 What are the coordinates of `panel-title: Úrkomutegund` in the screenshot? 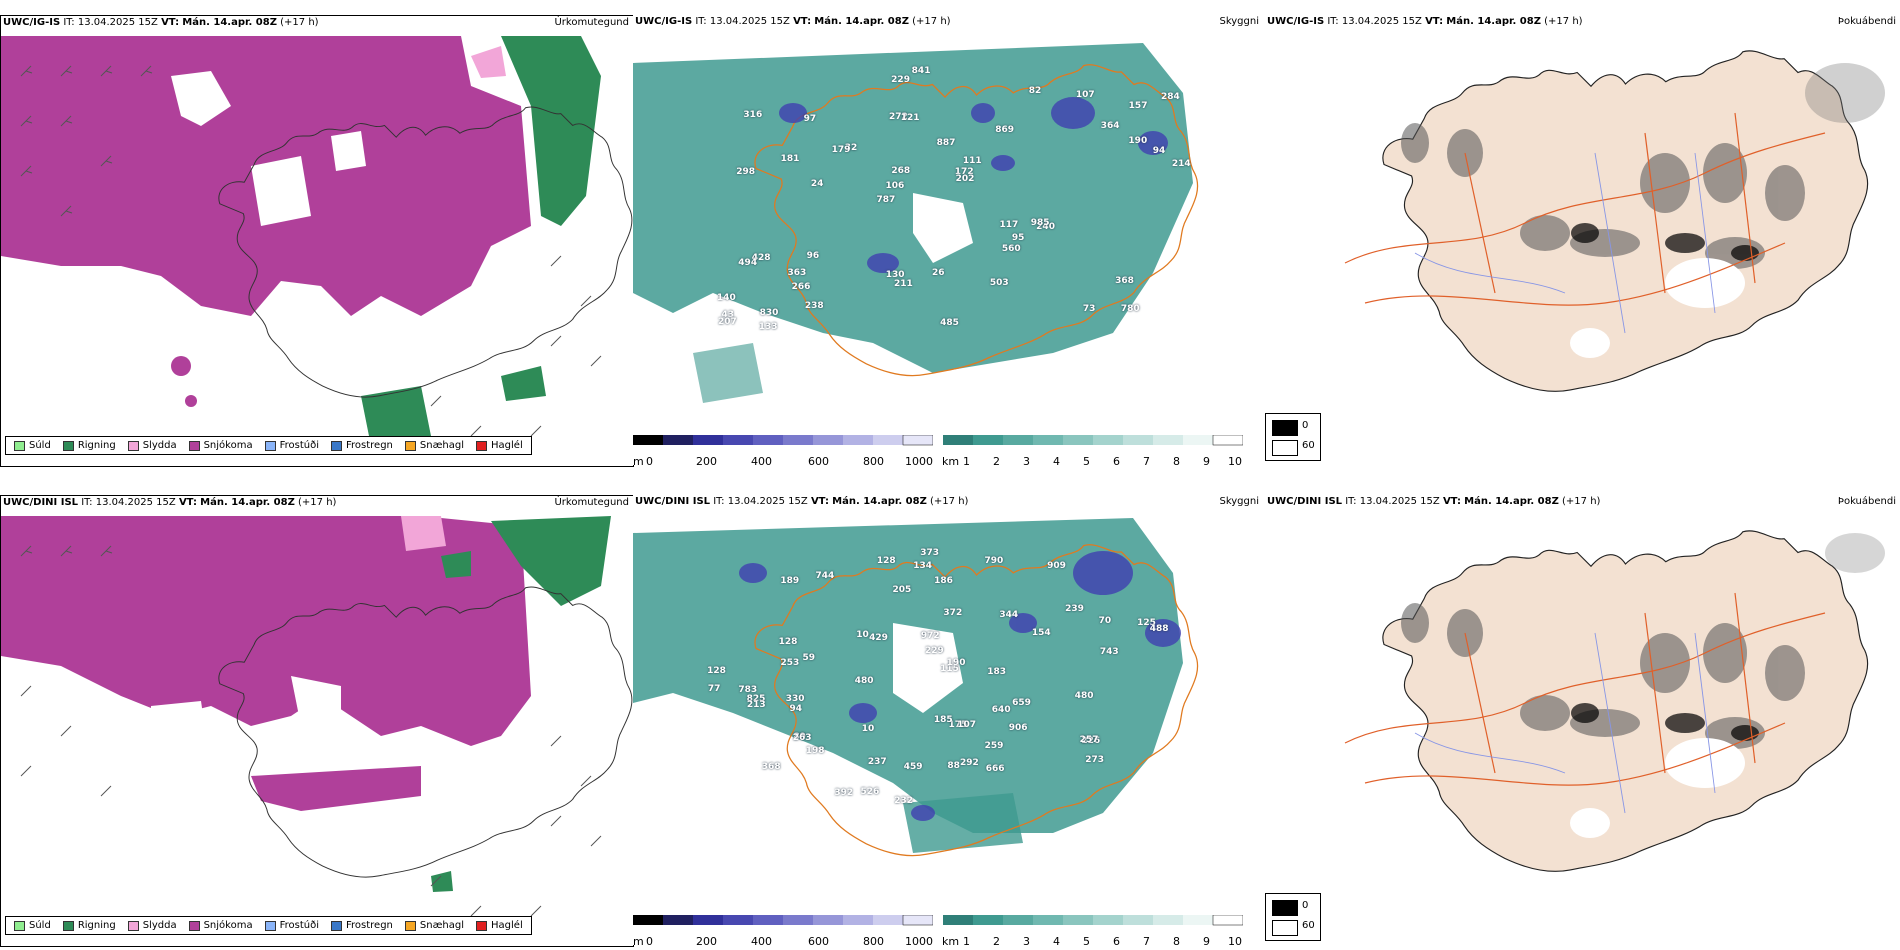 It's located at (591, 502).